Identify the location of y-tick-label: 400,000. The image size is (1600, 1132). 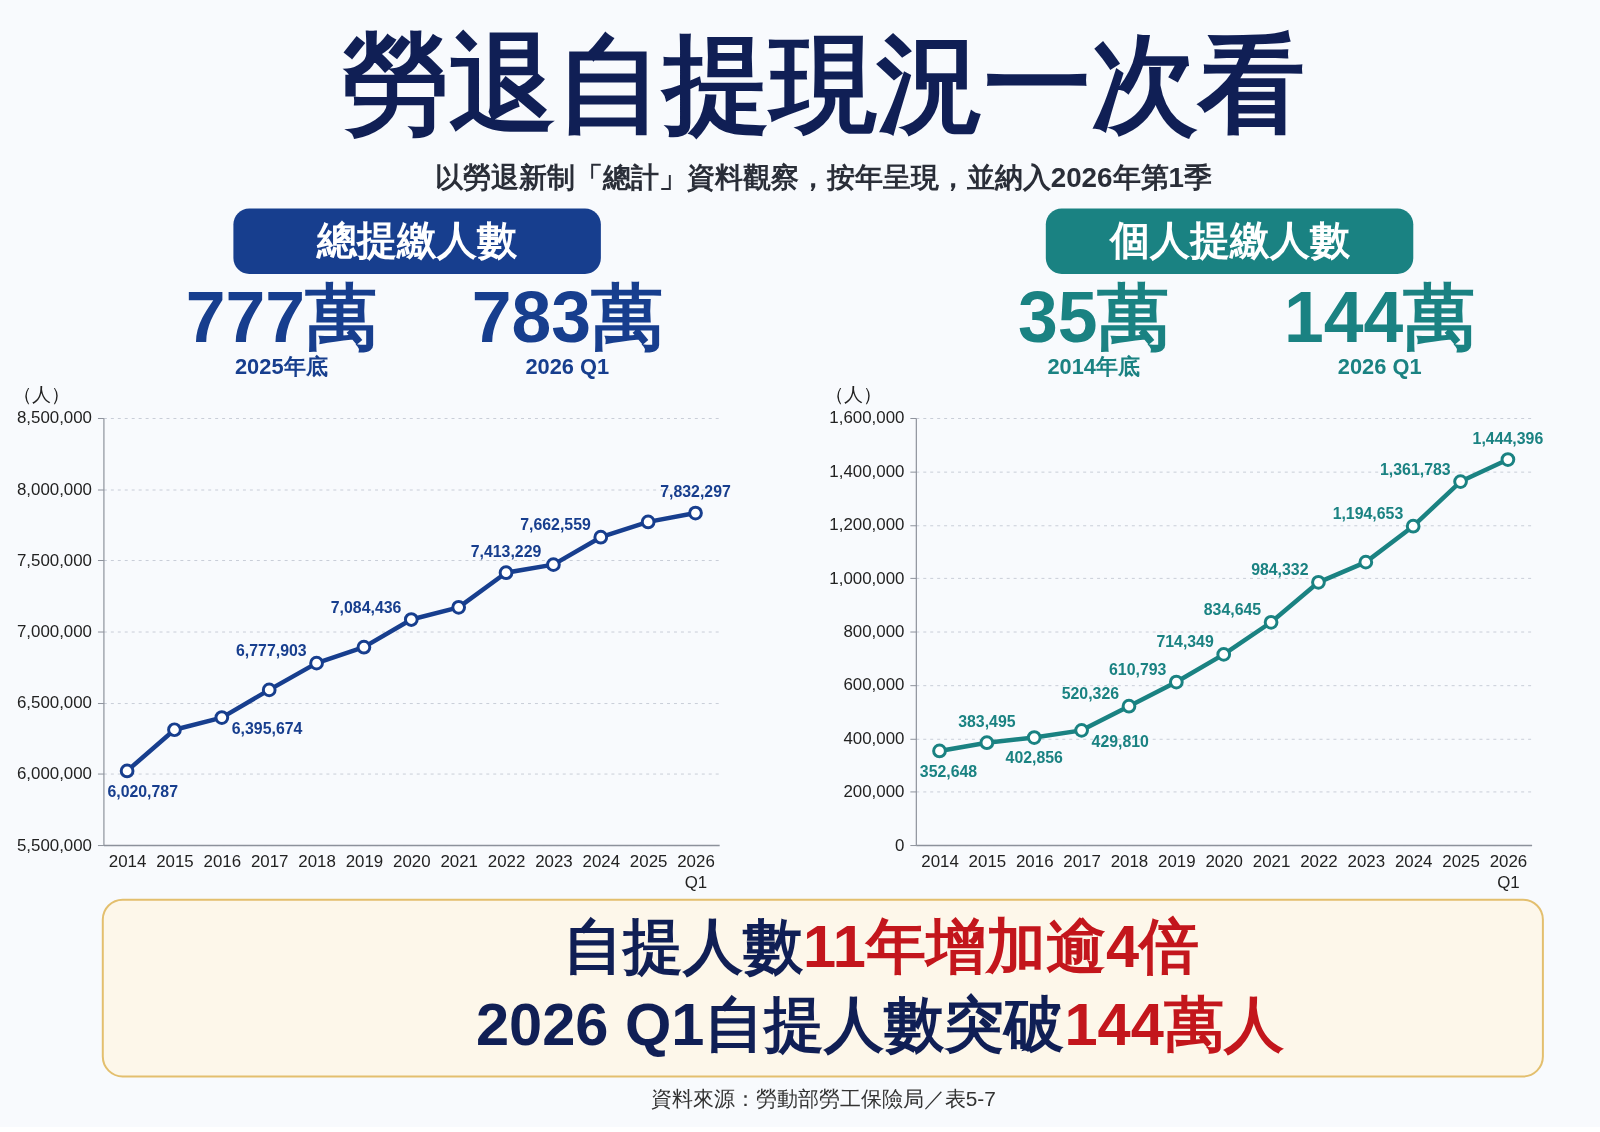
(874, 738).